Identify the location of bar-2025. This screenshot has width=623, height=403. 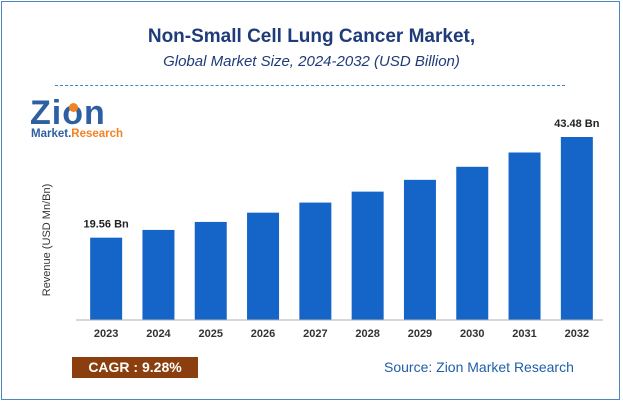
(210, 270).